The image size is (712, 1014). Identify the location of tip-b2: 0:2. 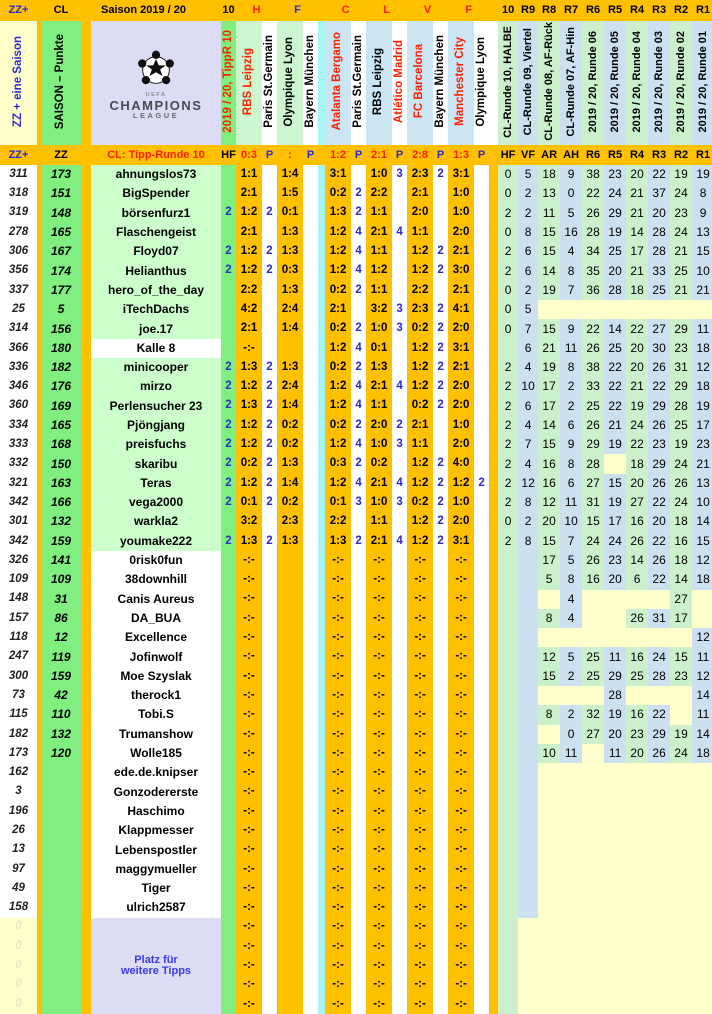
(379, 464).